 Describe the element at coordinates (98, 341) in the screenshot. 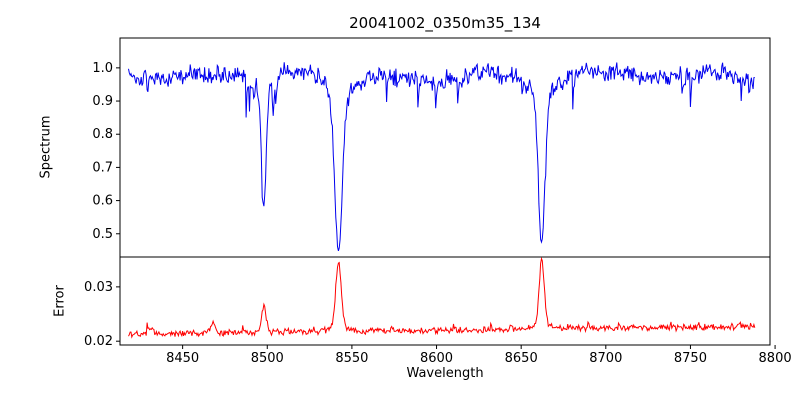

I see `y-tick-label: 0.02` at that location.